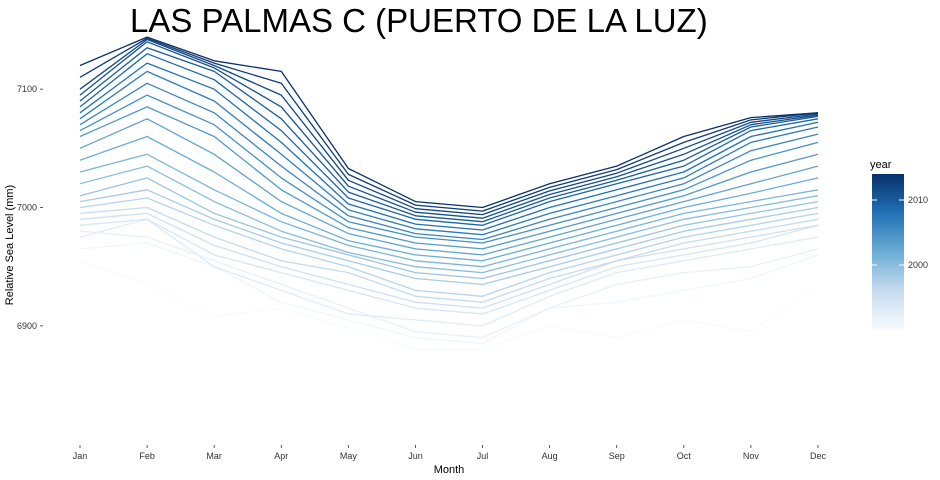 Image resolution: width=940 pixels, height=480 pixels. I want to click on x-tick-label: Jul, so click(483, 456).